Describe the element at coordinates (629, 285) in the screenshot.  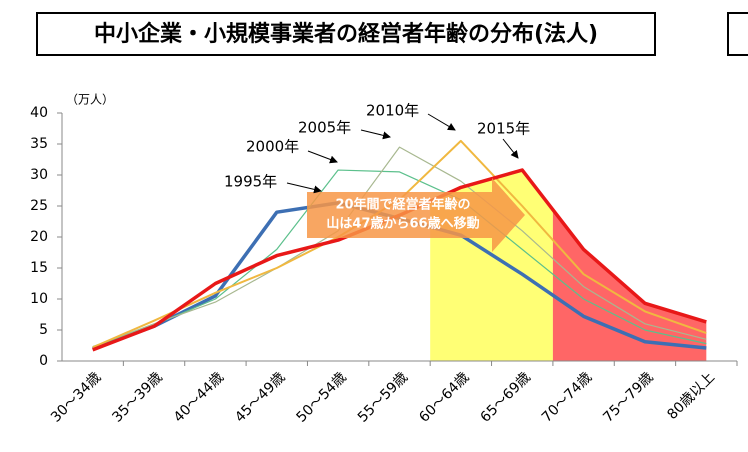
I see `highlight-area` at that location.